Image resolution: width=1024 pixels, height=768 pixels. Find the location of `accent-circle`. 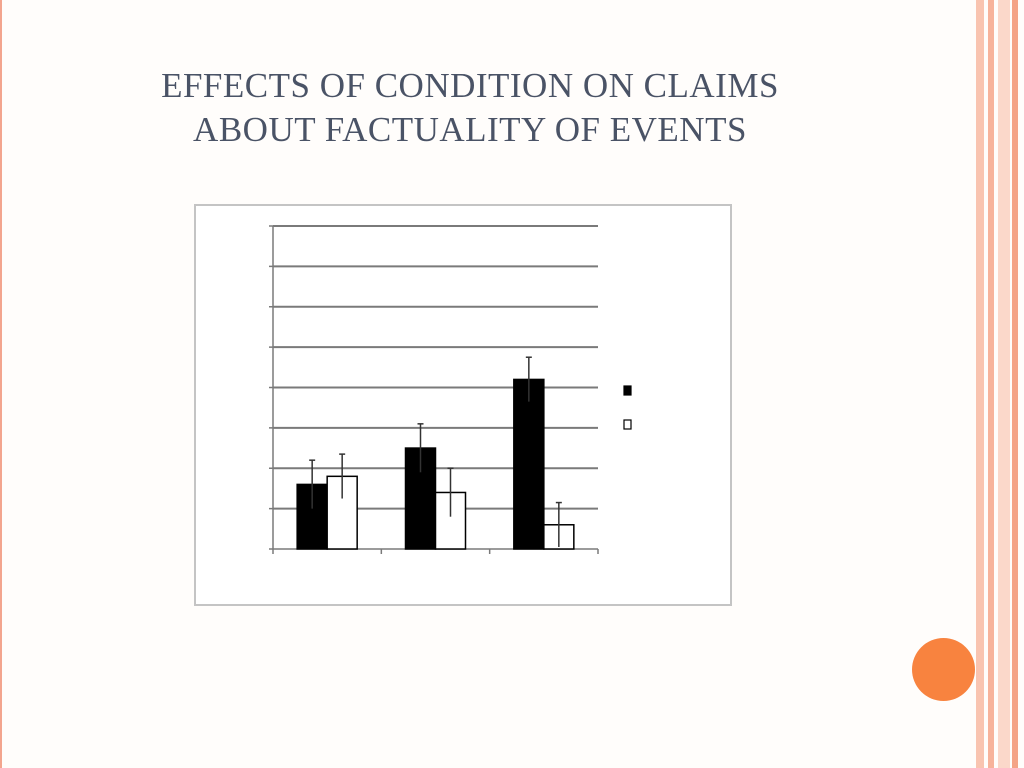

accent-circle is located at coordinates (943, 669).